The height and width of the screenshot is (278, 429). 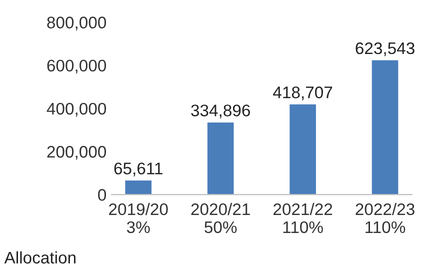 What do you see at coordinates (220, 111) in the screenshot?
I see `data-label: 334,896` at bounding box center [220, 111].